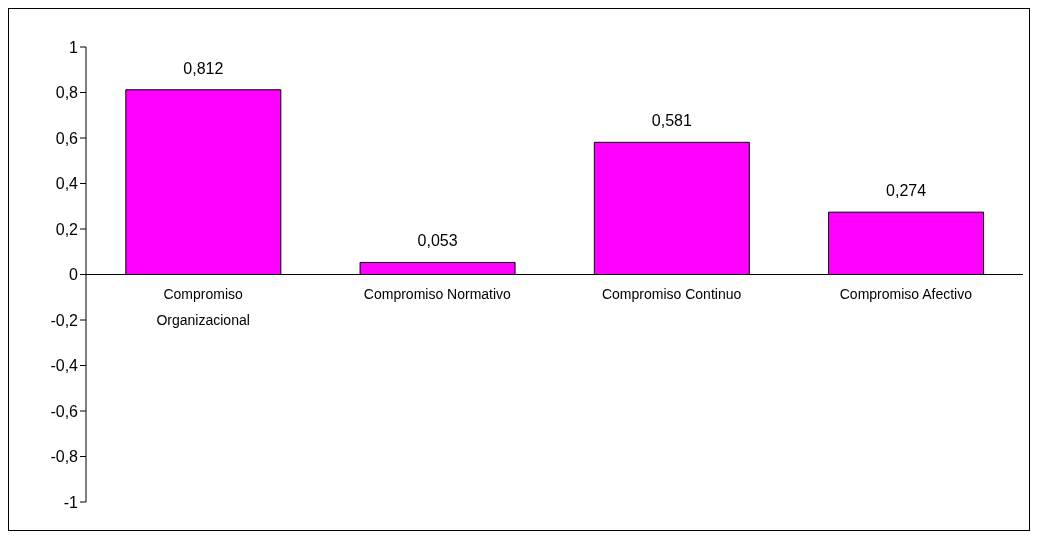 The width and height of the screenshot is (1038, 539). I want to click on y-tick-label: -0,2, so click(64, 320).